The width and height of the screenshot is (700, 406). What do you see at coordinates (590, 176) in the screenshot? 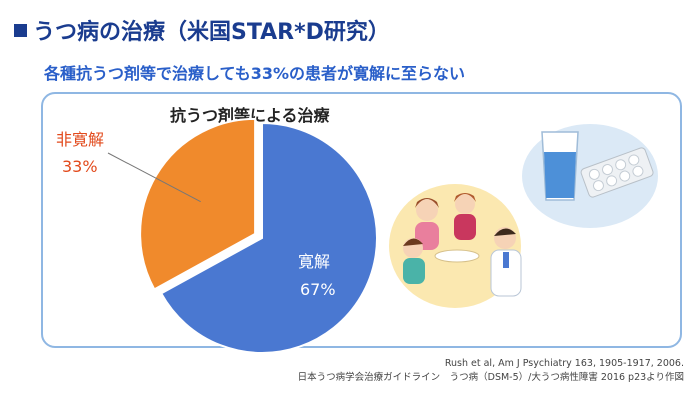
I see `water-glass-and-pills-illustration` at bounding box center [590, 176].